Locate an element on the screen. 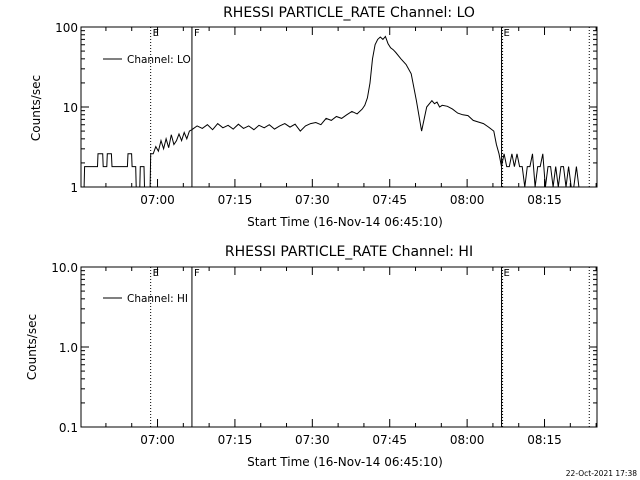  hi-y-tick-label: 0.1 is located at coordinates (68, 428).